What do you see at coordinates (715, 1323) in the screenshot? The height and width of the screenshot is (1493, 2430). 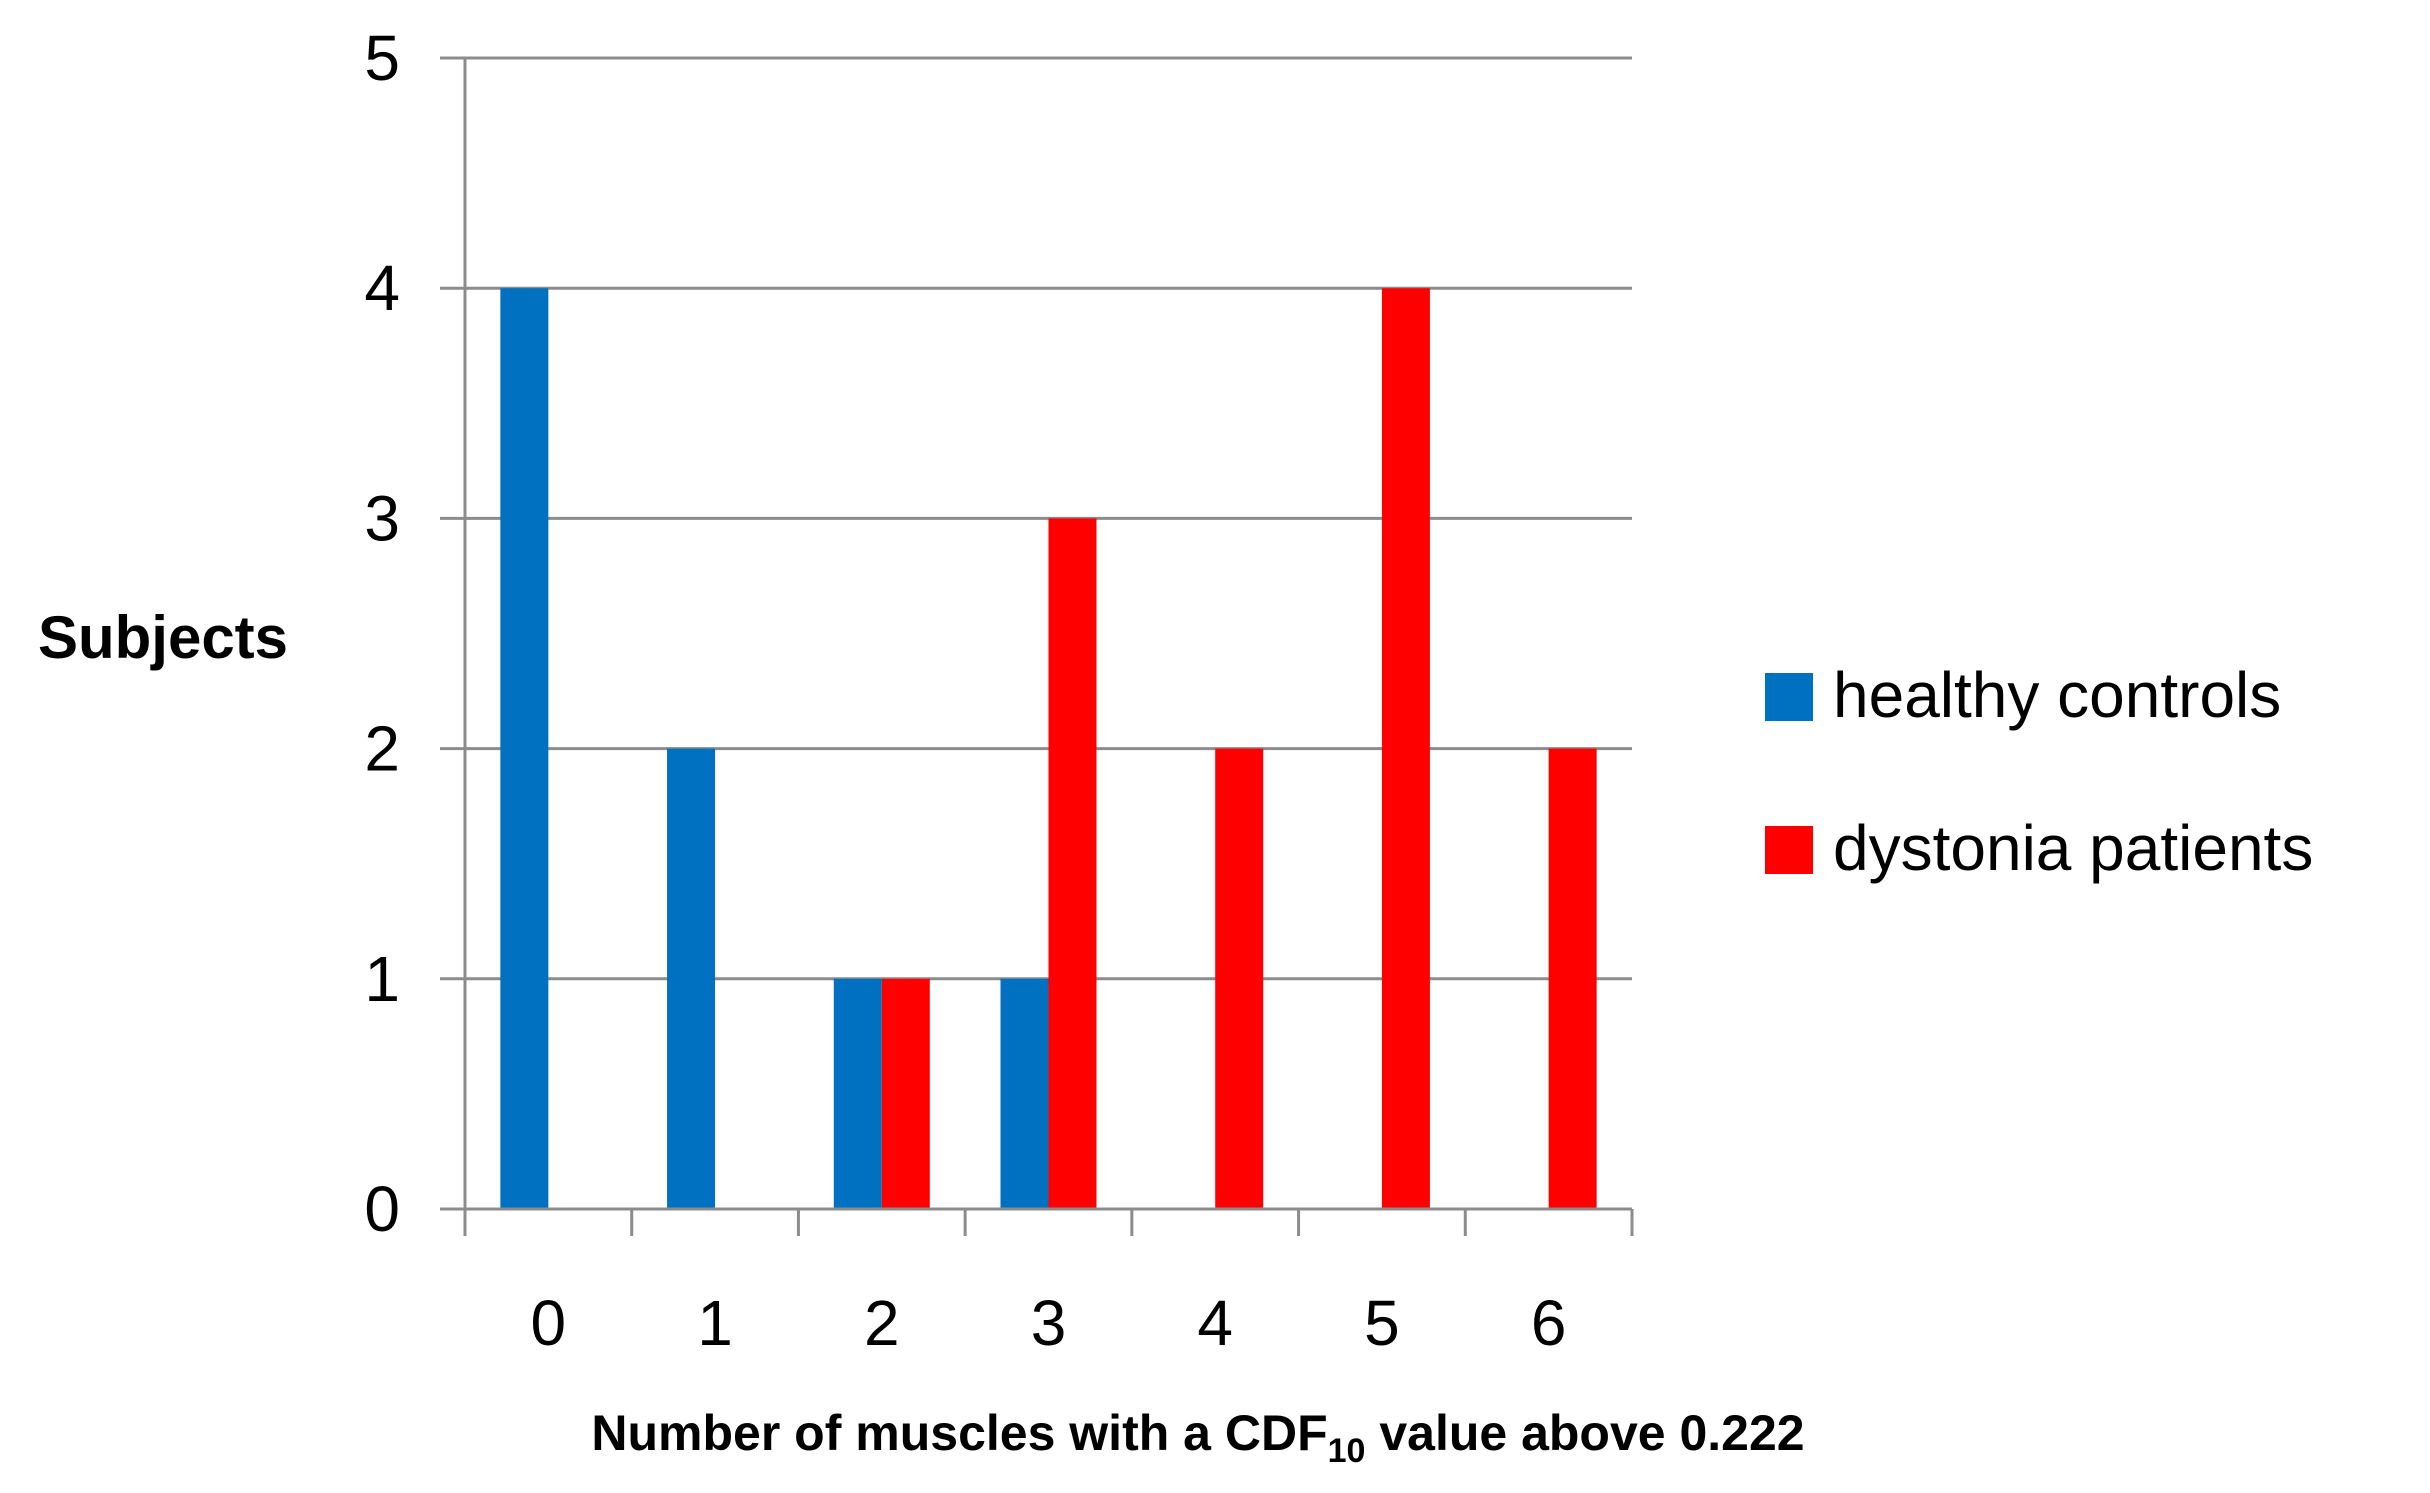 I see `x-tick-label: 1` at bounding box center [715, 1323].